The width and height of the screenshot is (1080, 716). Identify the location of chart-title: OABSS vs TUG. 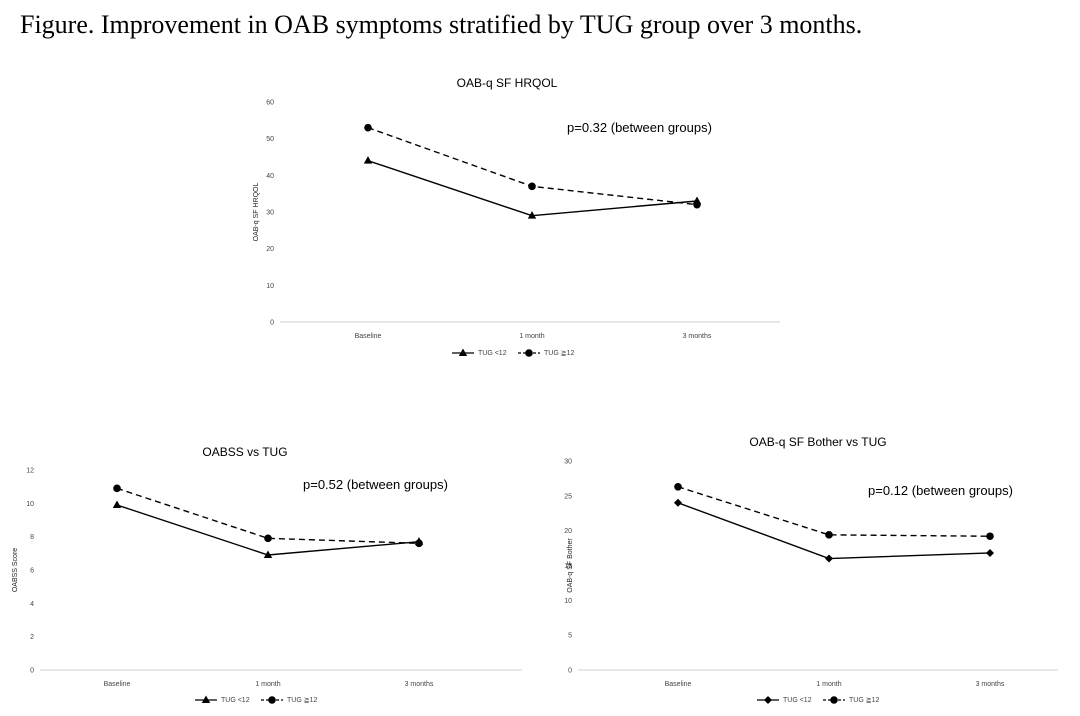
(244, 452).